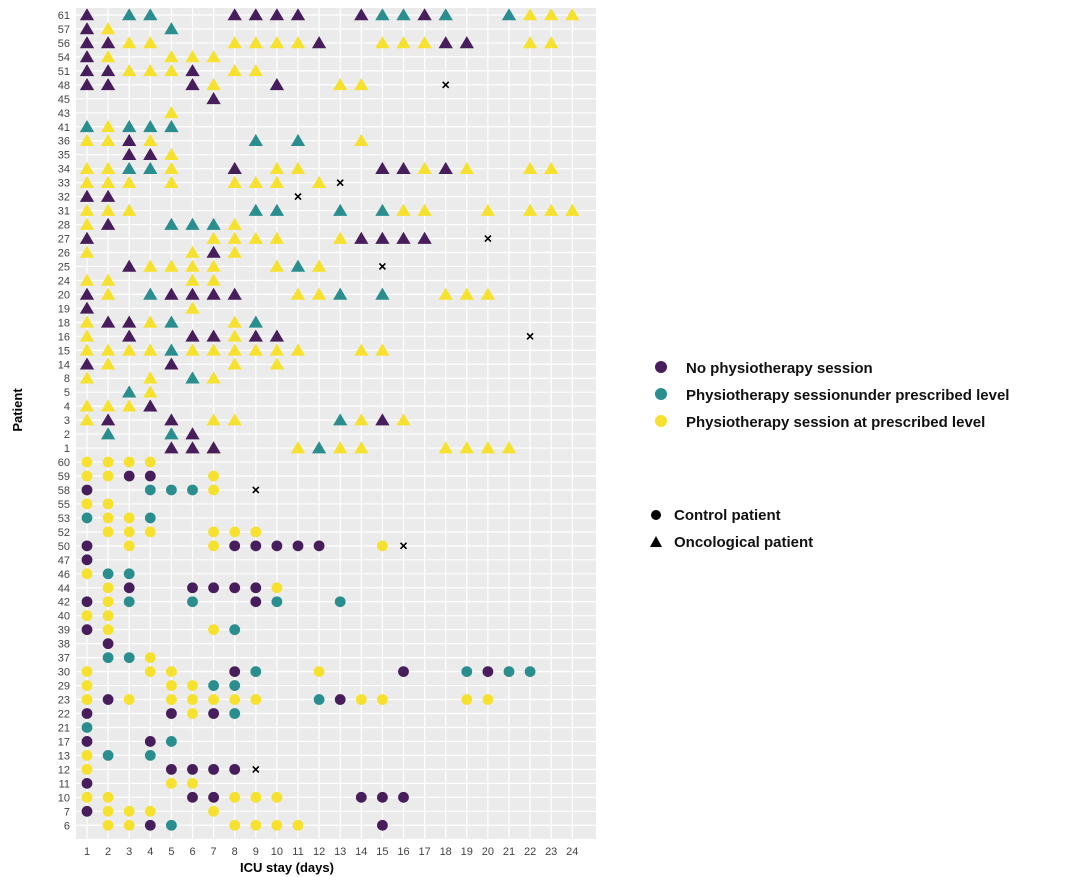 This screenshot has width=1065, height=877. Describe the element at coordinates (64, 603) in the screenshot. I see `y-tick-label: 42` at that location.